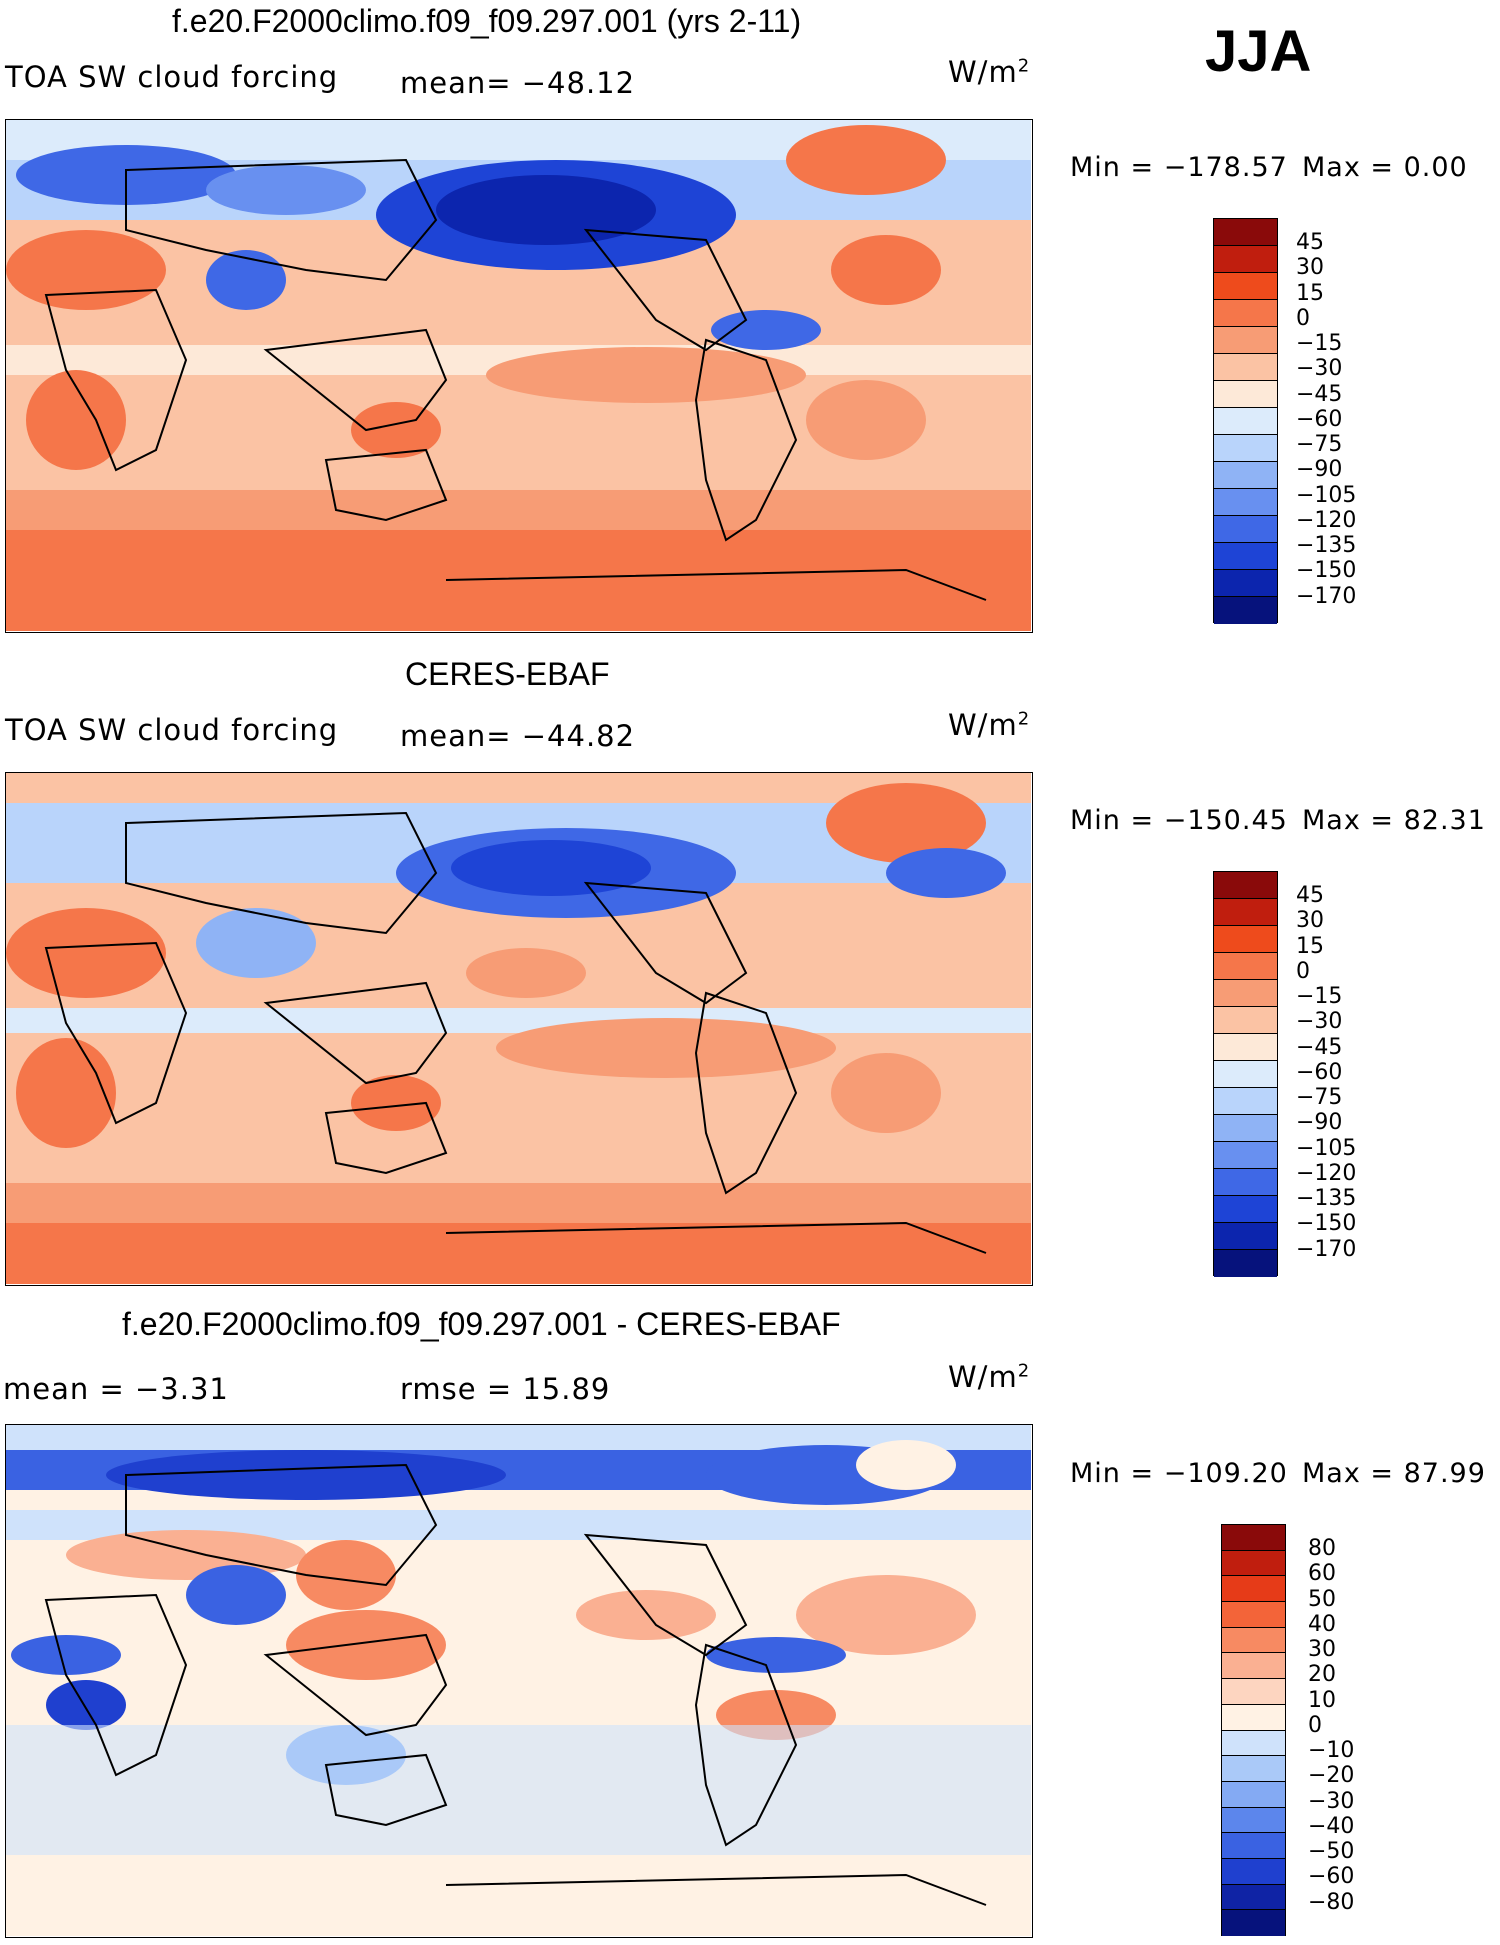  I want to click on colorbar-tick-label: −20, so click(1331, 1775).